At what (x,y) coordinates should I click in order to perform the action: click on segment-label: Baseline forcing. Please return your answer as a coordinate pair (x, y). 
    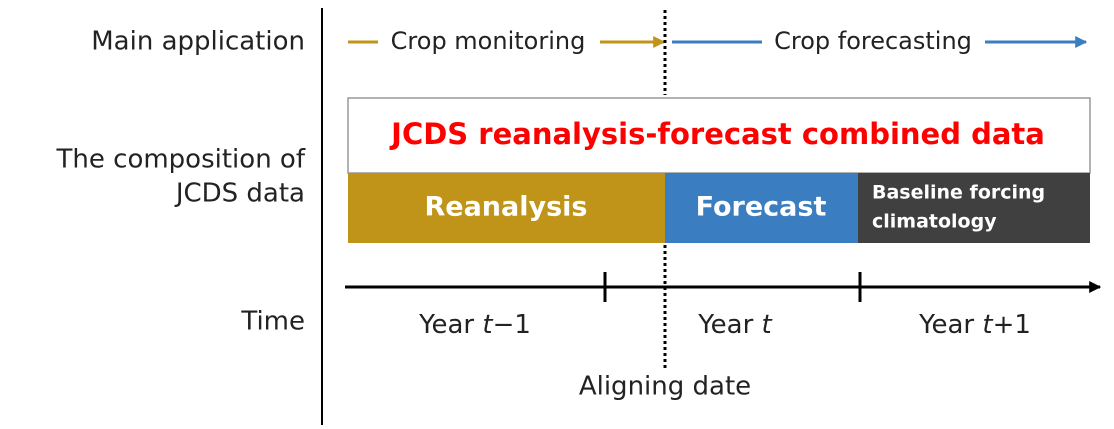
    Looking at the image, I should click on (958, 193).